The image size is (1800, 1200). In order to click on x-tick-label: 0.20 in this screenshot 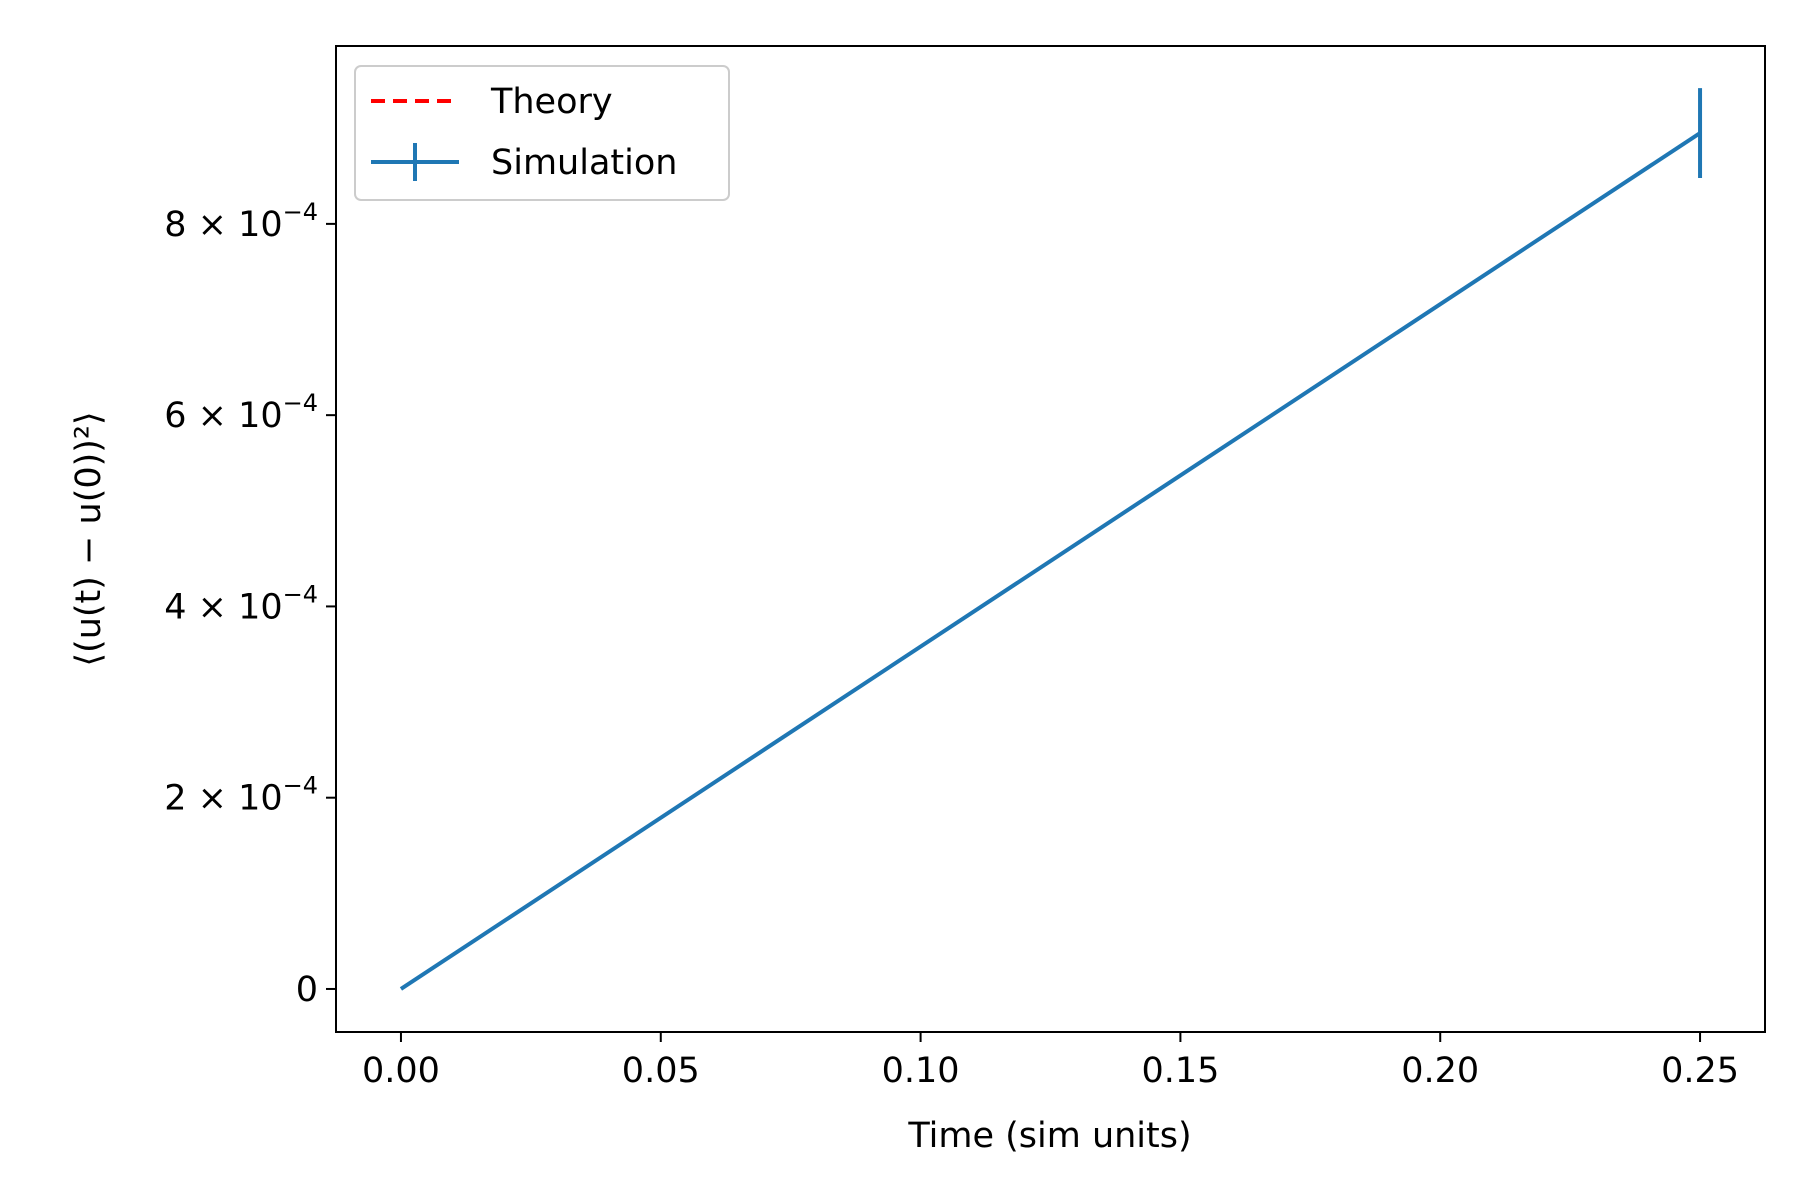, I will do `click(1440, 1071)`.